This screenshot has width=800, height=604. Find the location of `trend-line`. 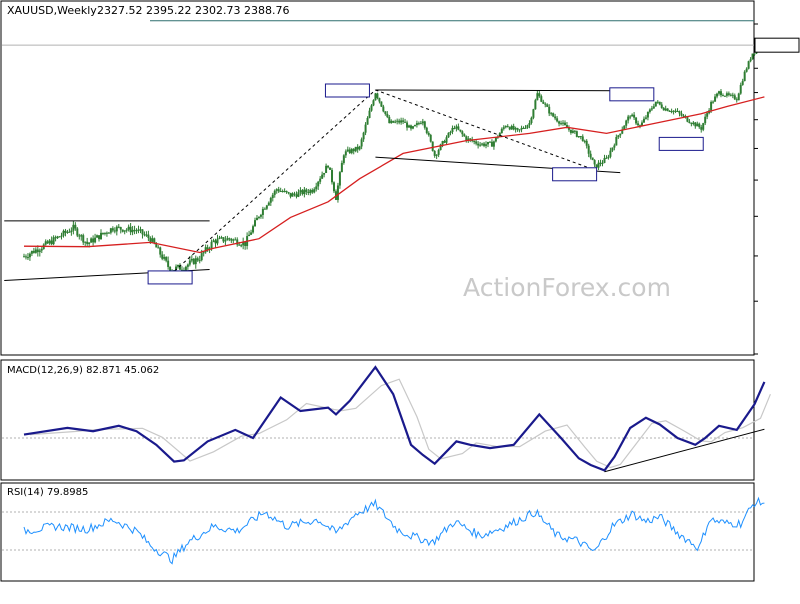

trend-line is located at coordinates (272, 182).